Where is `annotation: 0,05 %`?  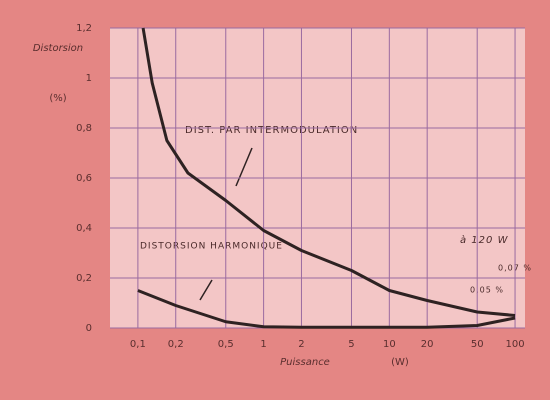 annotation: 0,05 % is located at coordinates (487, 290).